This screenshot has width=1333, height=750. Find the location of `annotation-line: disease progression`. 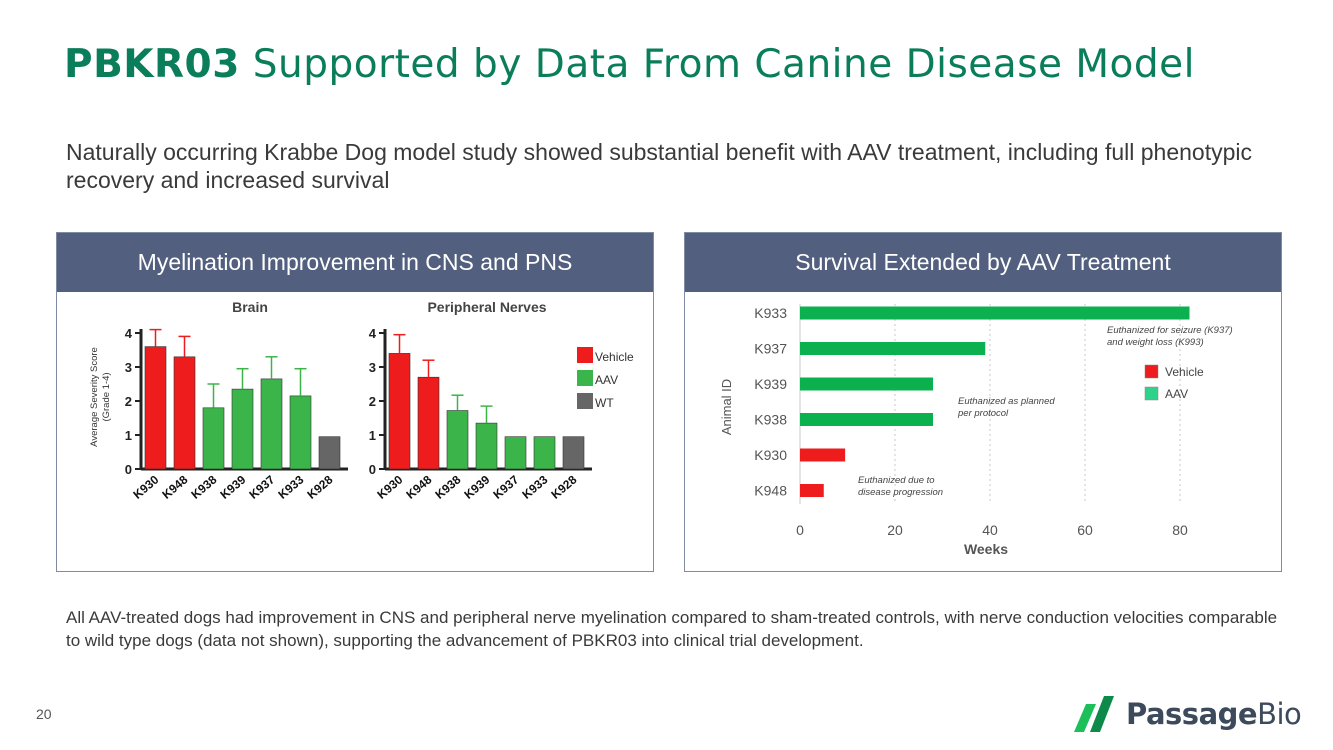

annotation-line: disease progression is located at coordinates (900, 492).